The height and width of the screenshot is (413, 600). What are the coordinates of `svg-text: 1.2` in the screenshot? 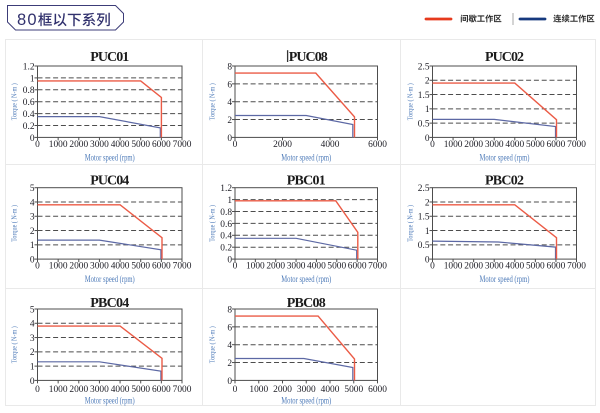 It's located at (29, 67).